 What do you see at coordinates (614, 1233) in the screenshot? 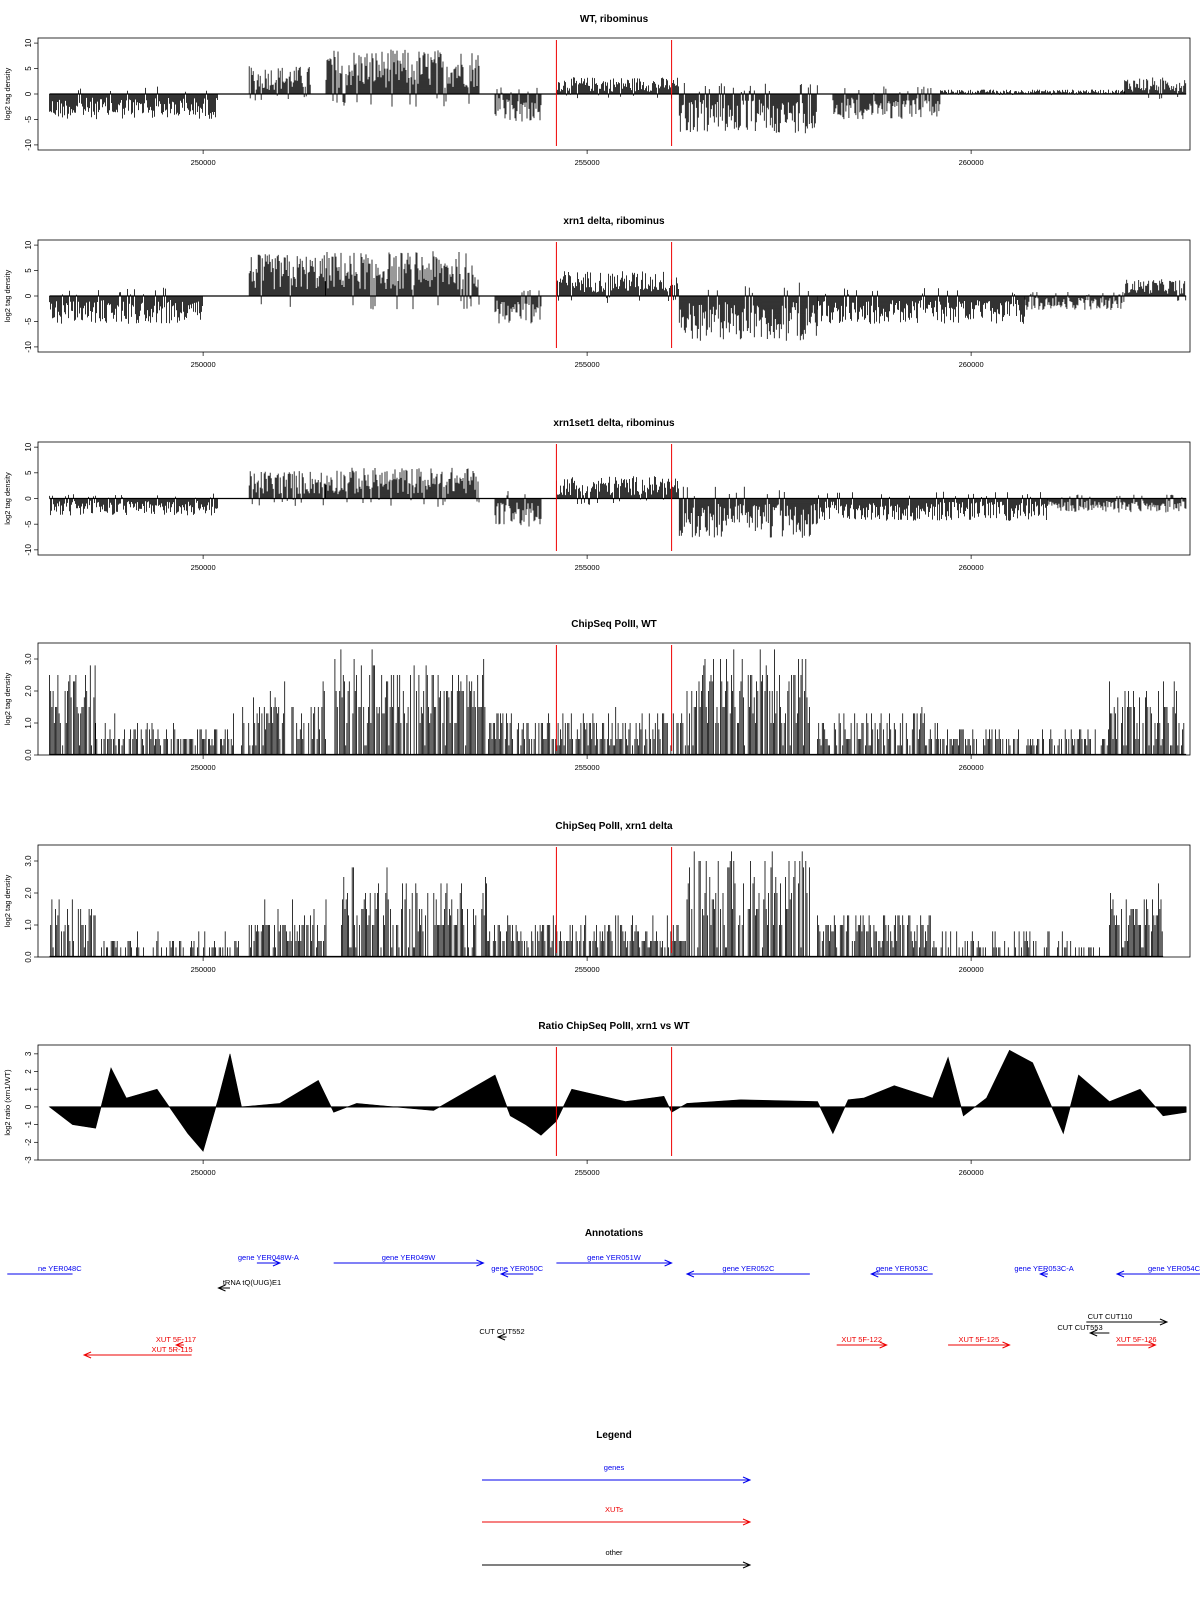
I see `annotations-title: Annotations` at bounding box center [614, 1233].